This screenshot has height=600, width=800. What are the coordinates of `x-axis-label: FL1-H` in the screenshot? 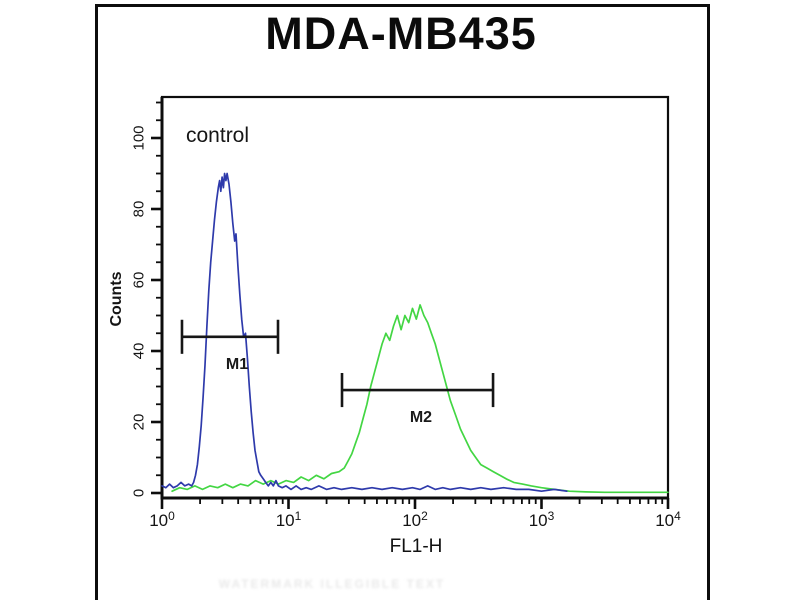 It's located at (416, 546).